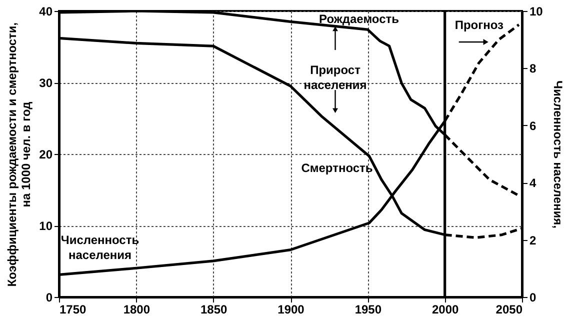 Image resolution: width=570 pixels, height=333 pixels. What do you see at coordinates (446, 309) in the screenshot?
I see `x-tick-label: 2000` at bounding box center [446, 309].